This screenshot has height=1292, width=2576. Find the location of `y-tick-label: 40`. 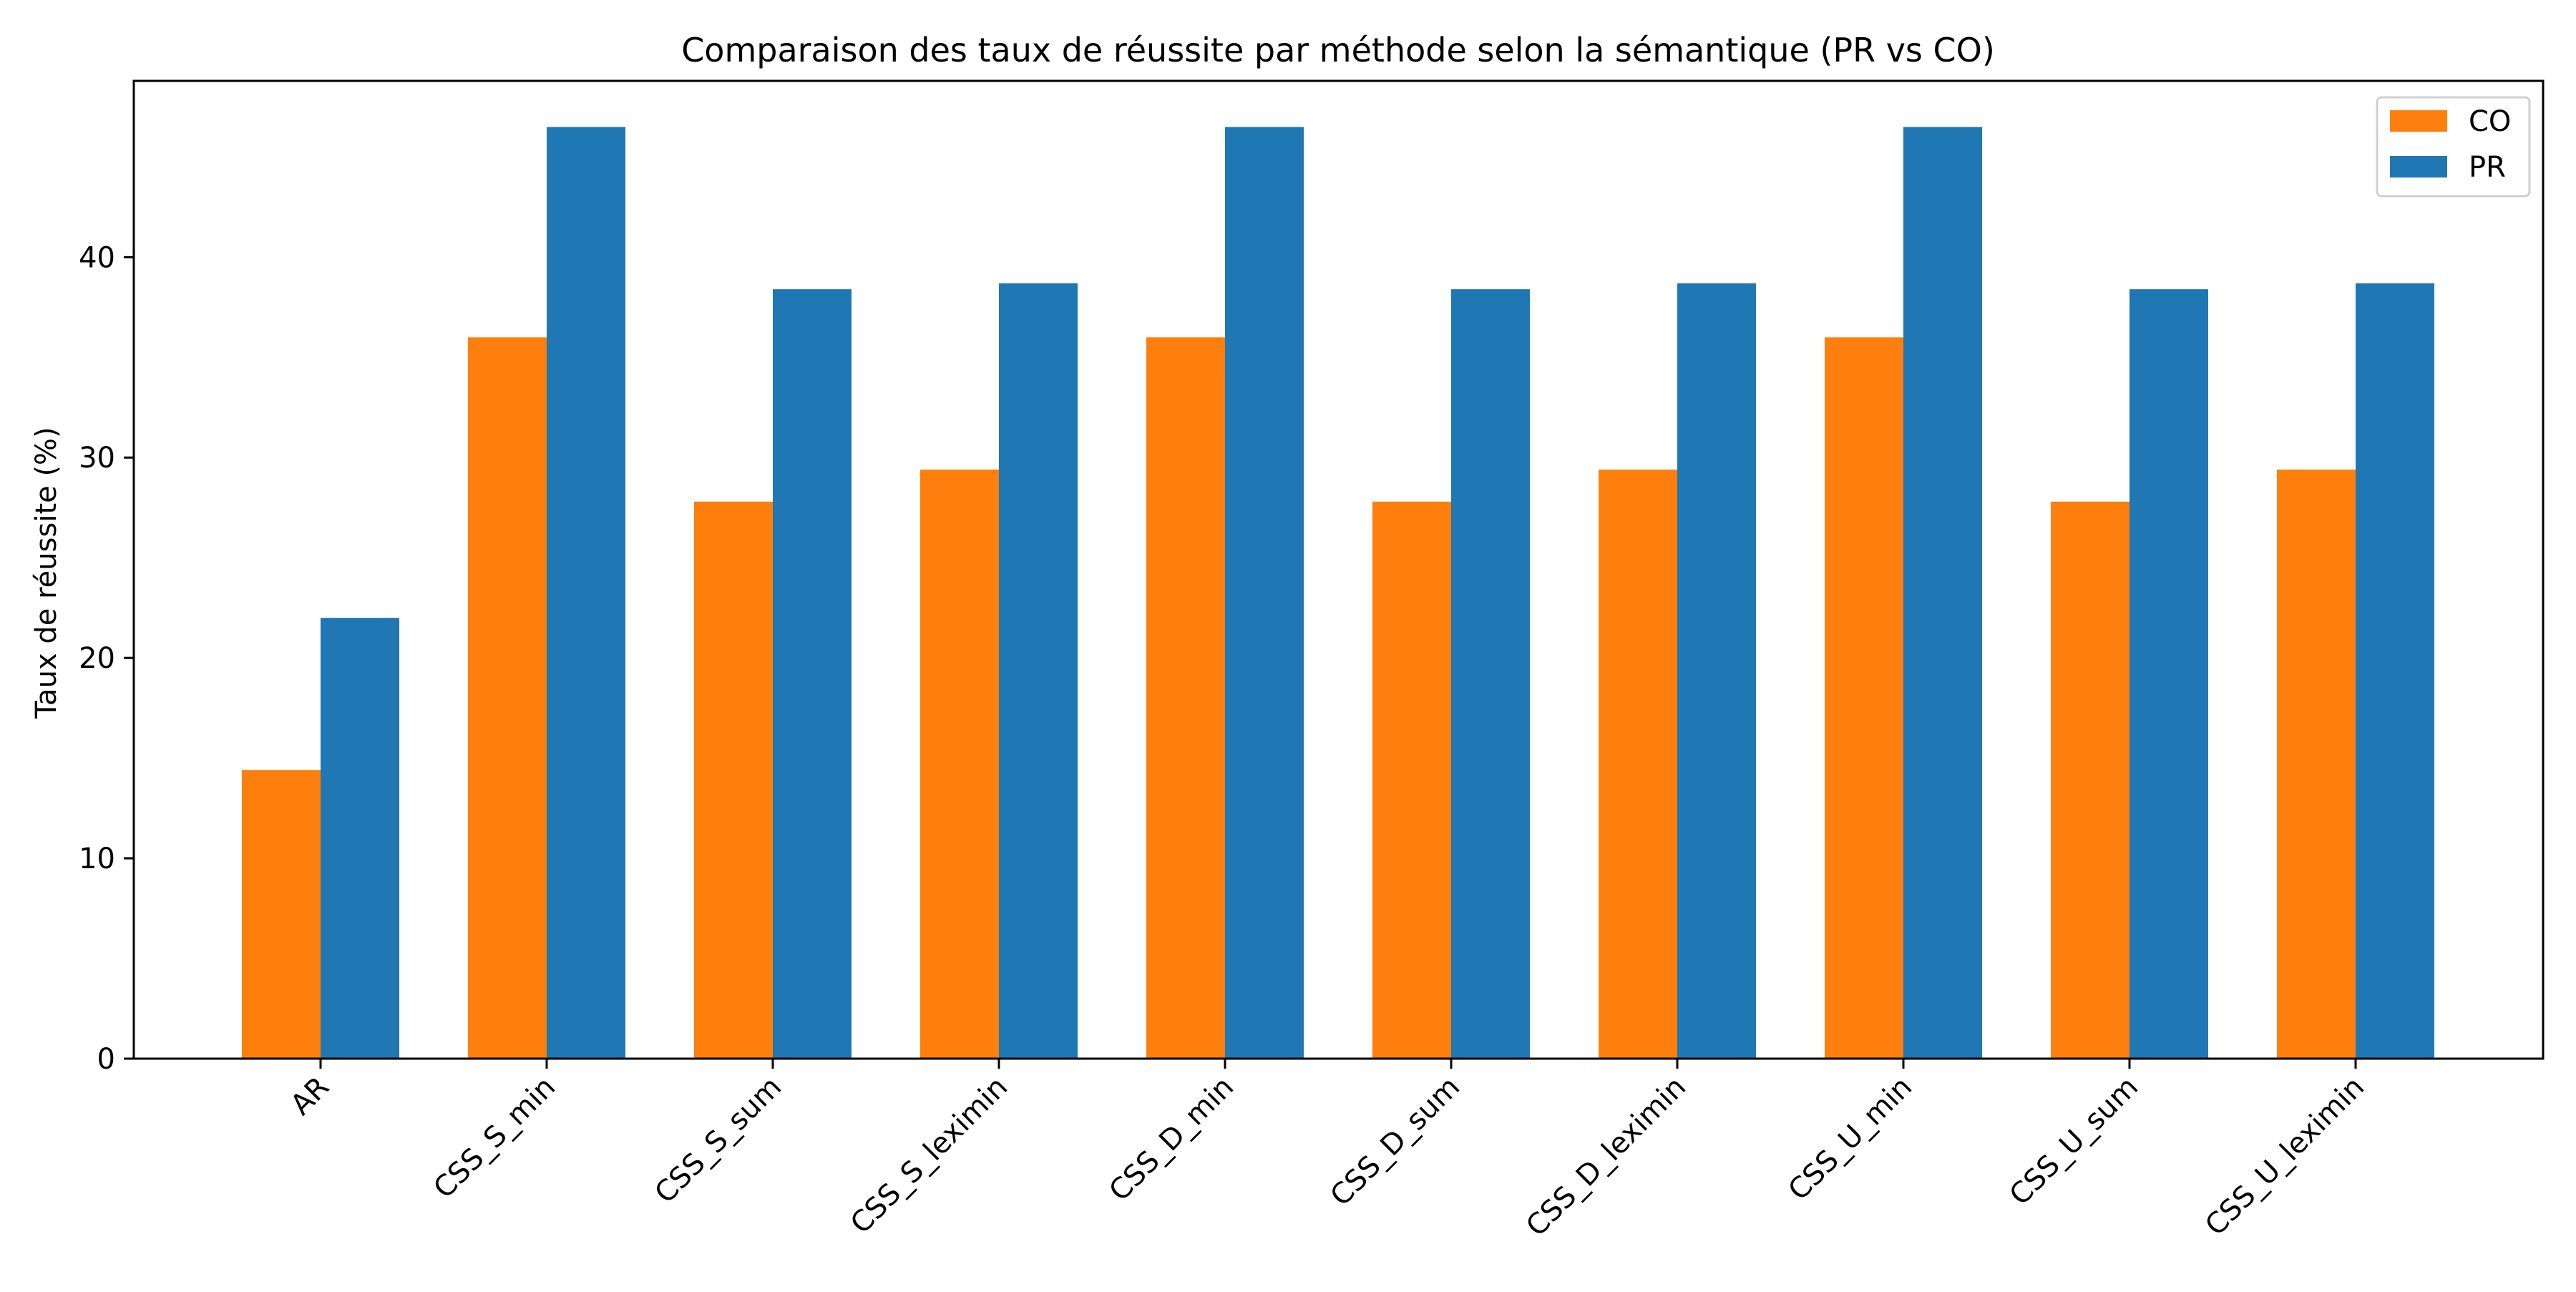

y-tick-label: 40 is located at coordinates (97, 257).